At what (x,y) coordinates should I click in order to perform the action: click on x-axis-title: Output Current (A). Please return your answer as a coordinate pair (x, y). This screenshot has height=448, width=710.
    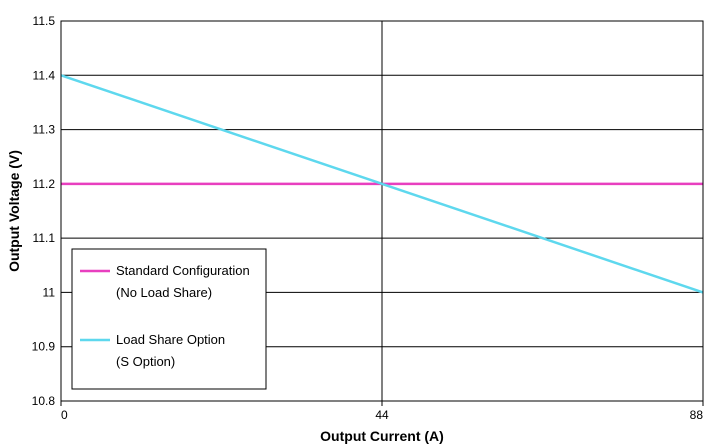
    Looking at the image, I should click on (382, 436).